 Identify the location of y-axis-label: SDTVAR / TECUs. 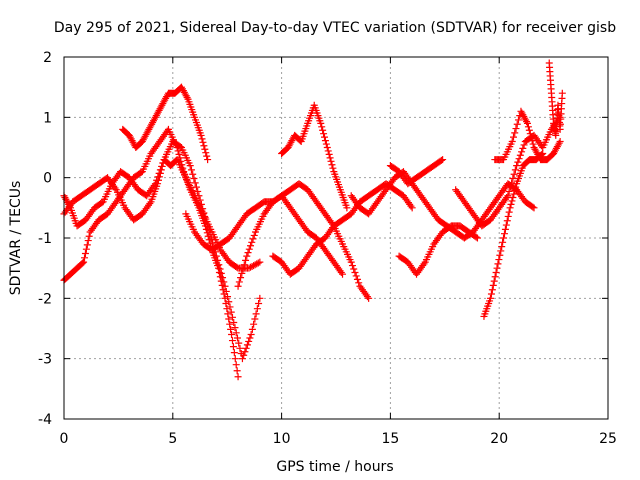
(16, 238).